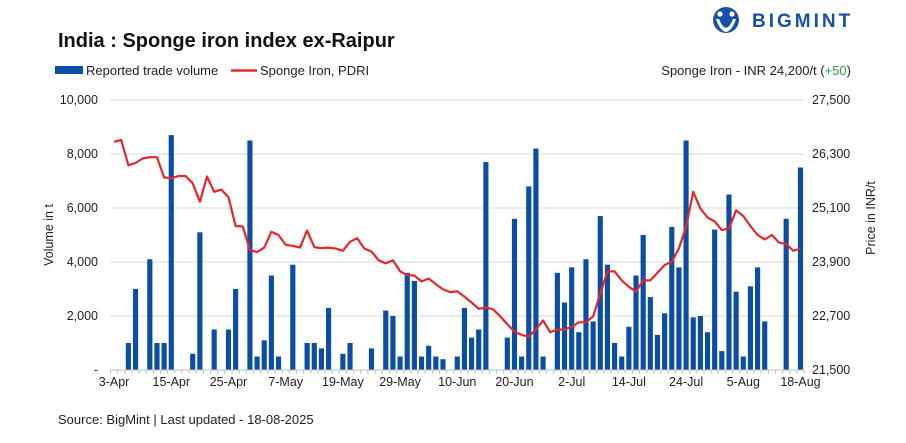  What do you see at coordinates (152, 70) in the screenshot?
I see `legend-label-volume: Reported trade volume` at bounding box center [152, 70].